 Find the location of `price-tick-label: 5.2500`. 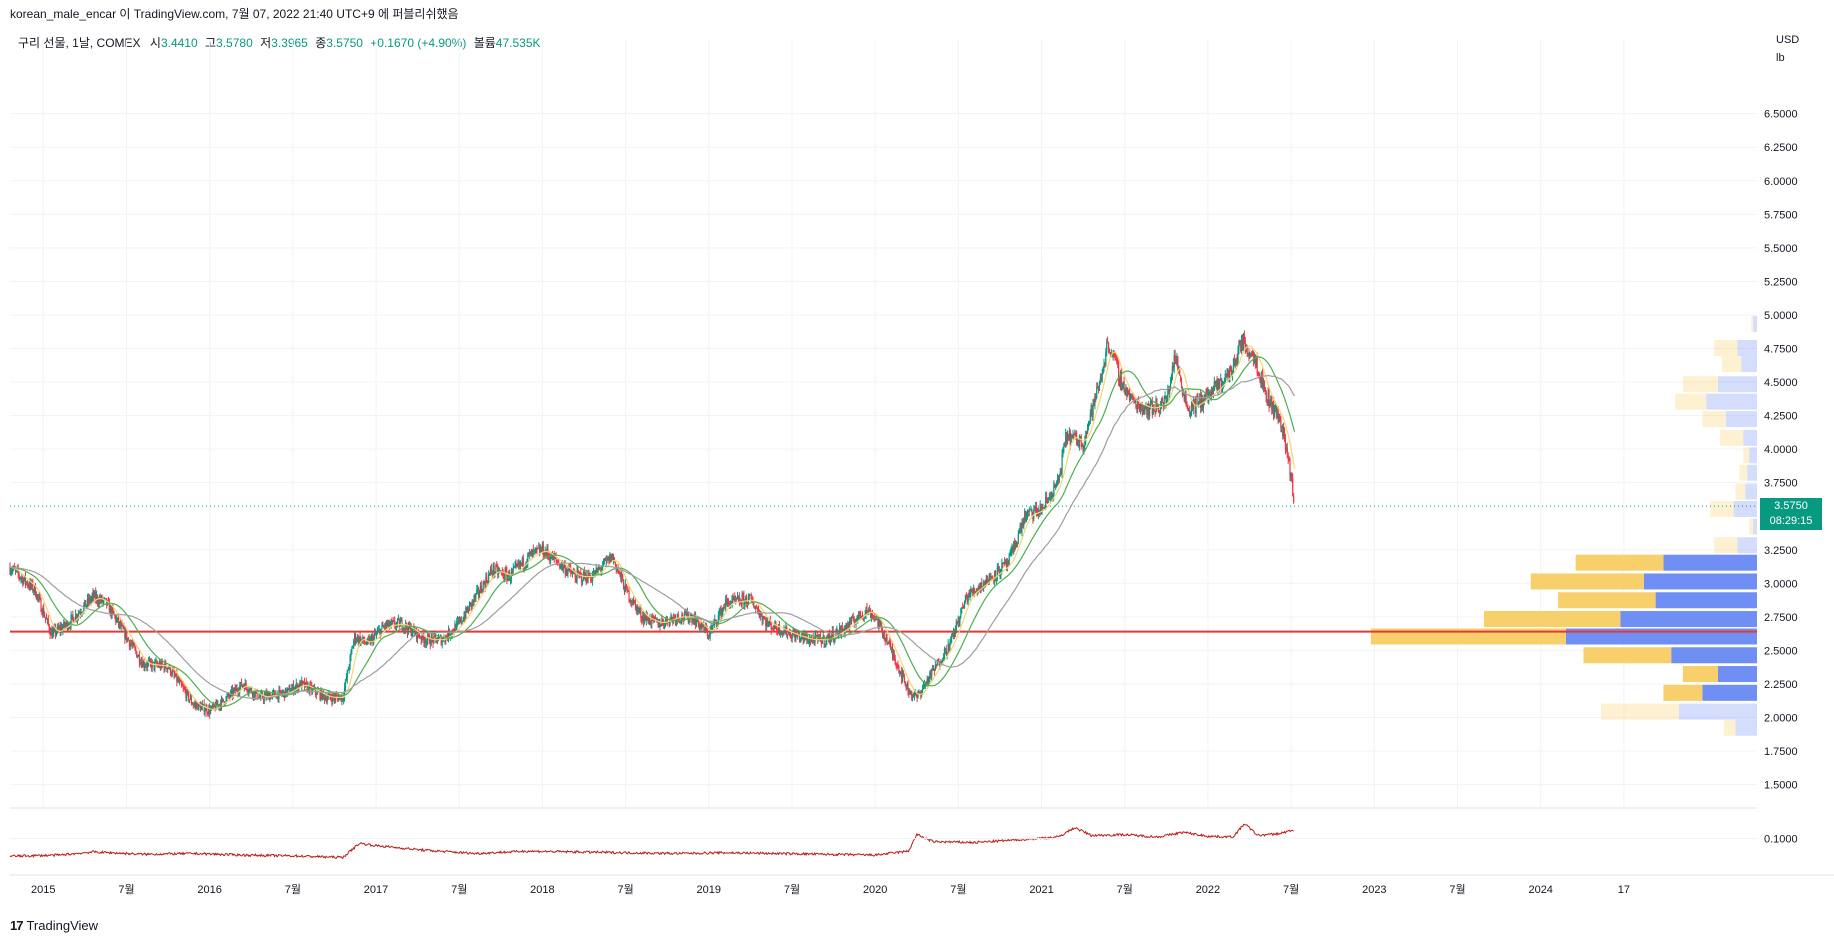

price-tick-label: 5.2500 is located at coordinates (1781, 282).